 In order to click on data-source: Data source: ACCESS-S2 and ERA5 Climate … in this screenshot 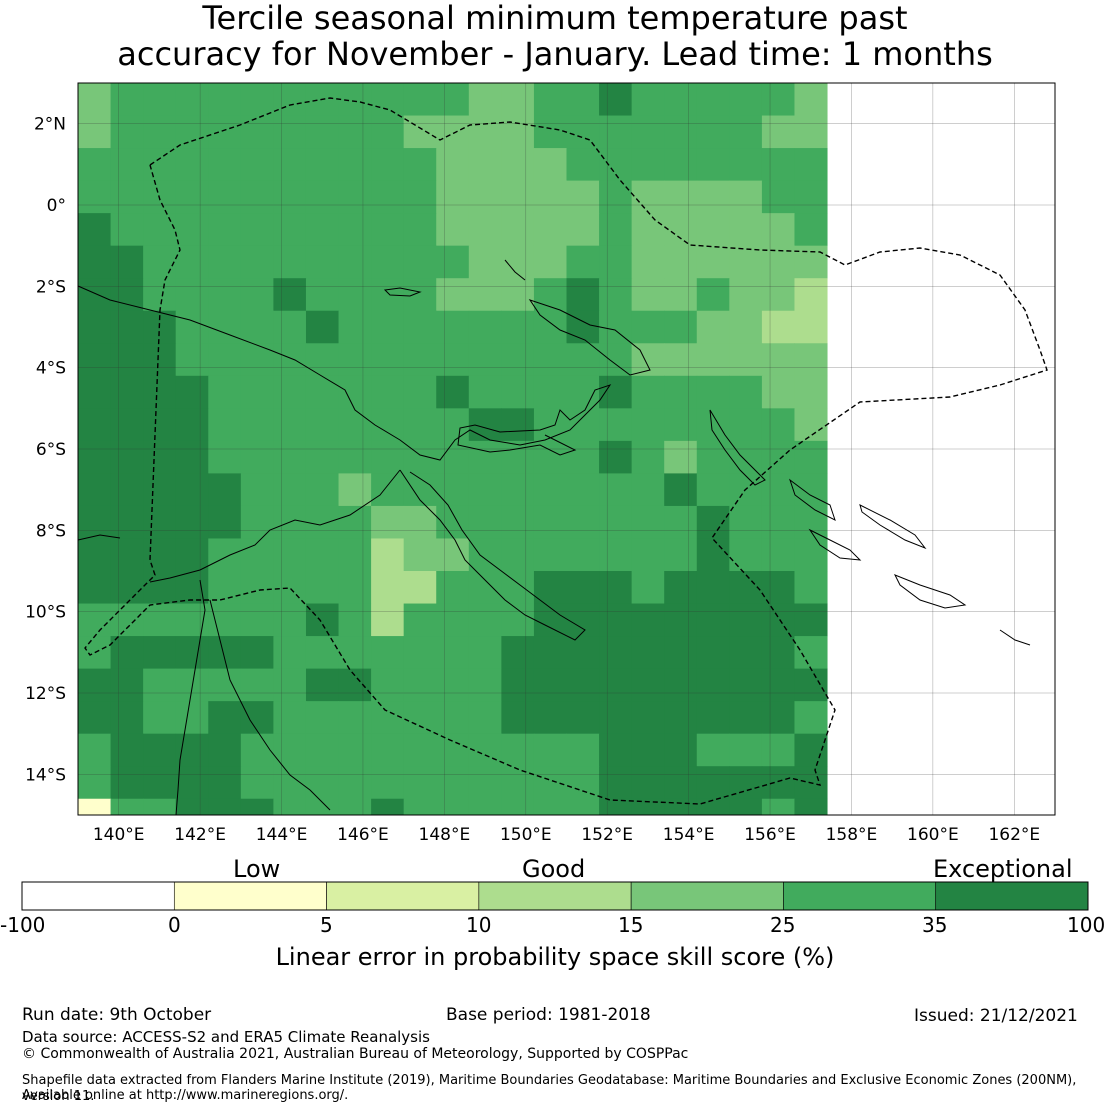, I will do `click(226, 1037)`.